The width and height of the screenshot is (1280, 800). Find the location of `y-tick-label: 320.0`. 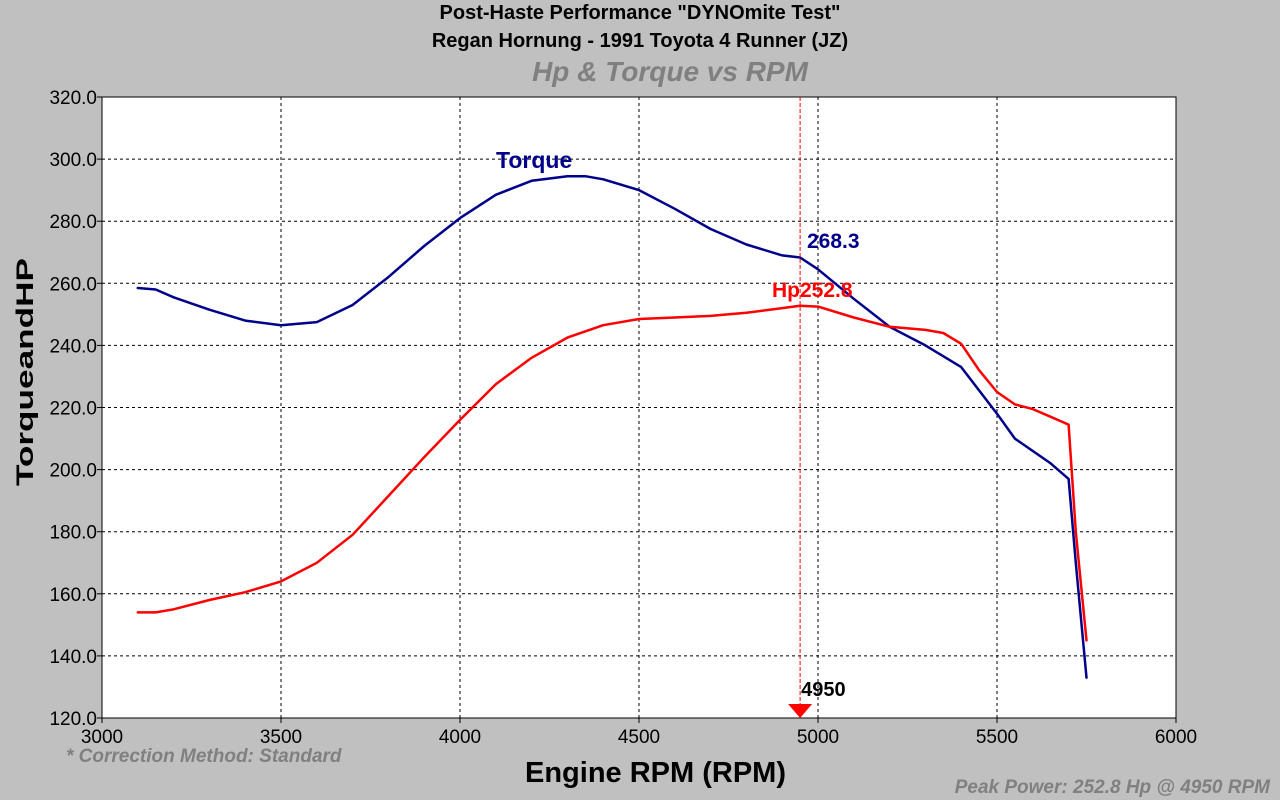

y-tick-label: 320.0 is located at coordinates (73, 98).